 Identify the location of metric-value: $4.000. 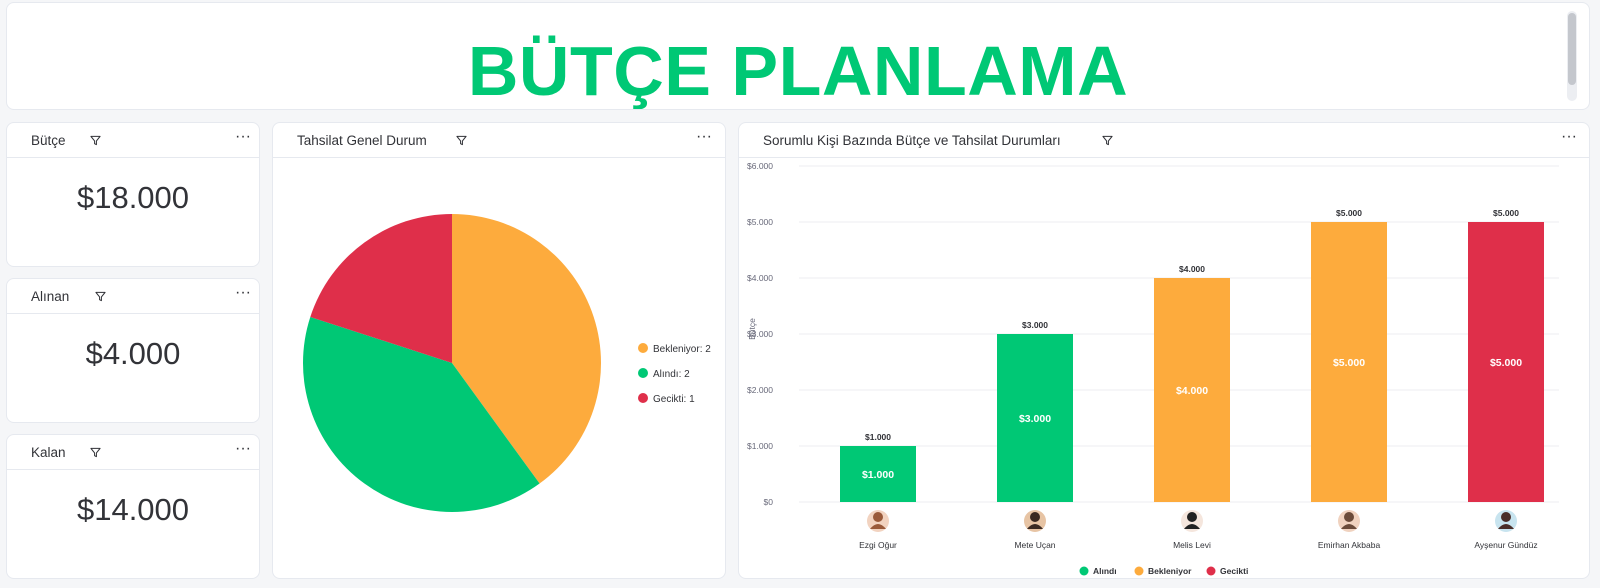
(133, 353).